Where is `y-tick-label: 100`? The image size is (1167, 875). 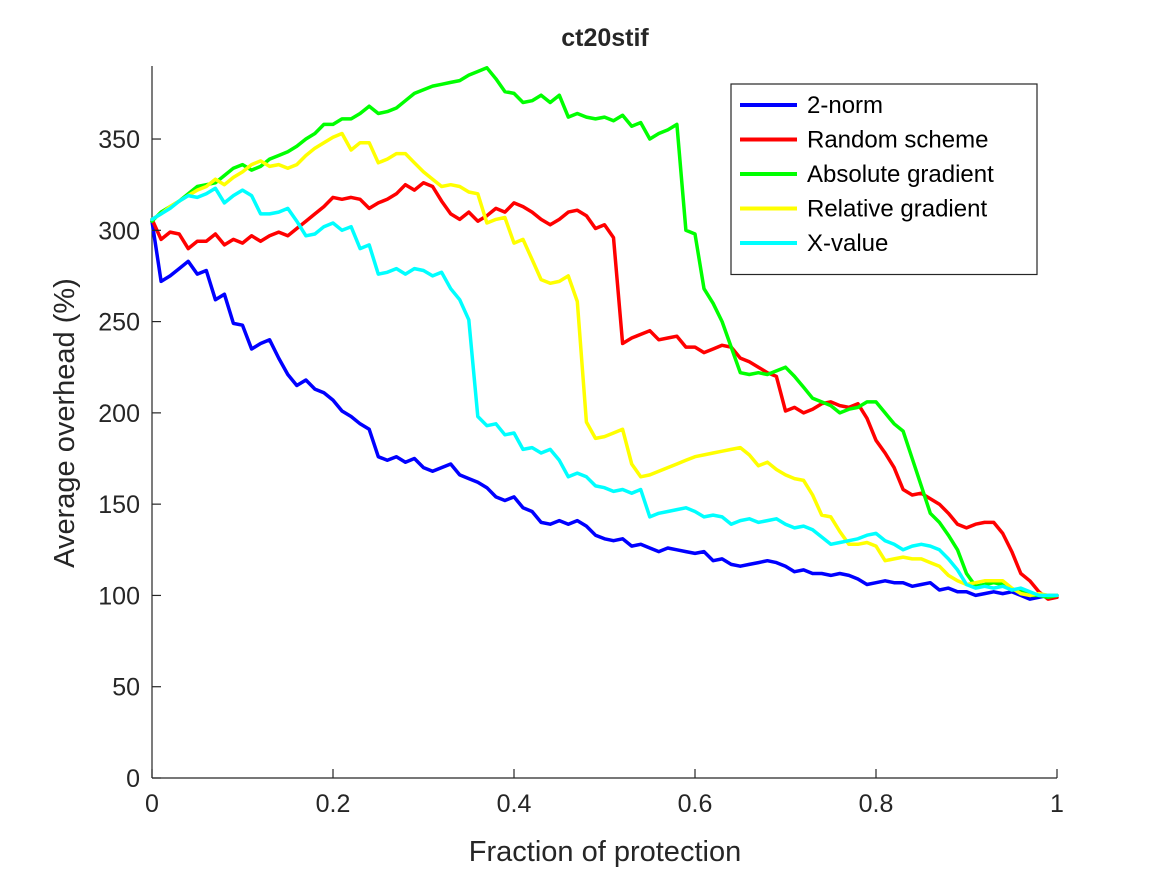 y-tick-label: 100 is located at coordinates (119, 596).